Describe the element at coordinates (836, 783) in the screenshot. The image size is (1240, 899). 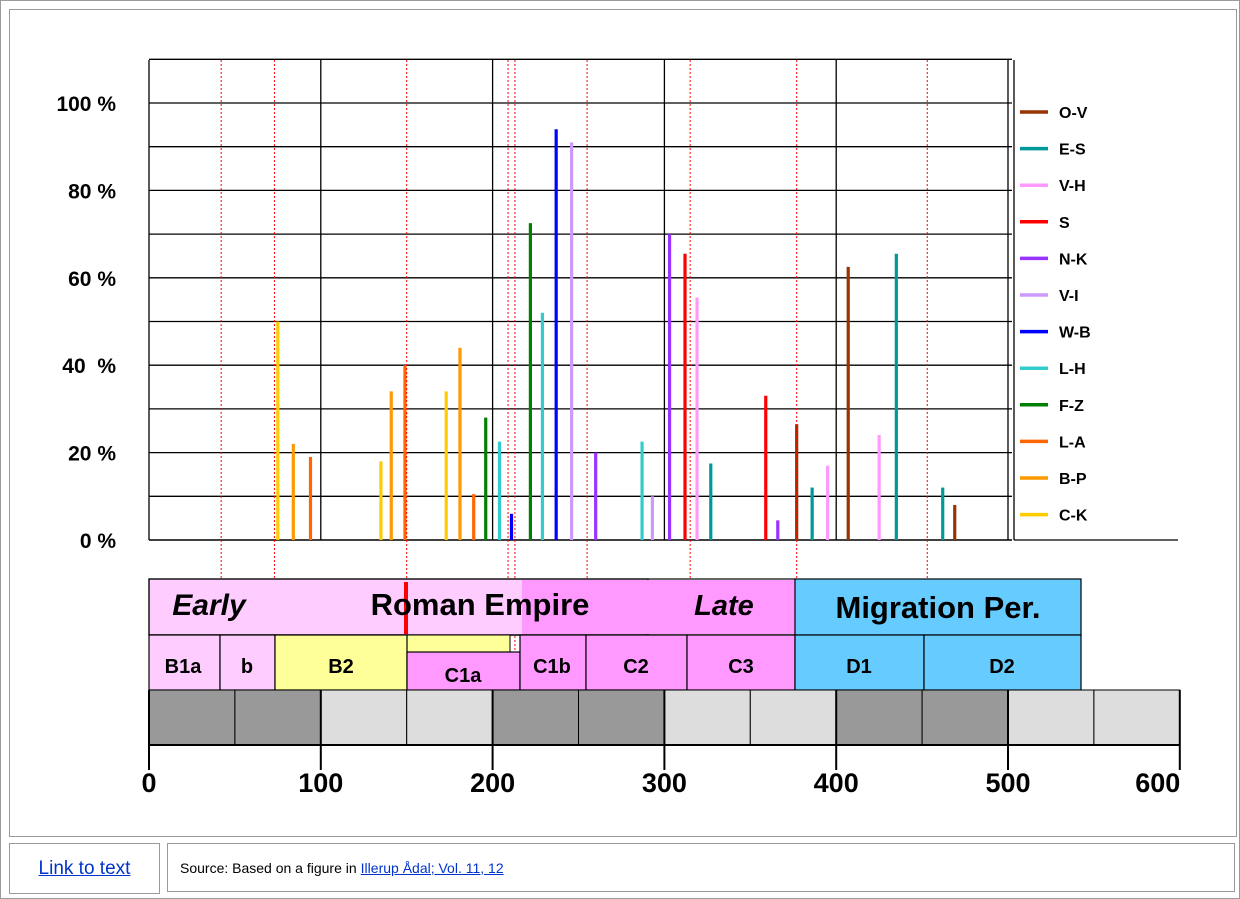
I see `x-tick-label: 400` at that location.